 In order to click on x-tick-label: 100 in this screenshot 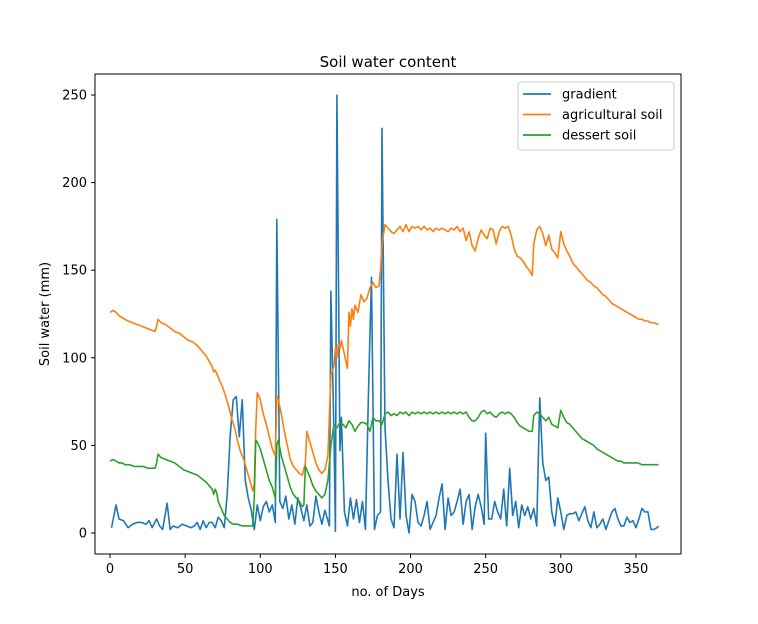, I will do `click(260, 569)`.